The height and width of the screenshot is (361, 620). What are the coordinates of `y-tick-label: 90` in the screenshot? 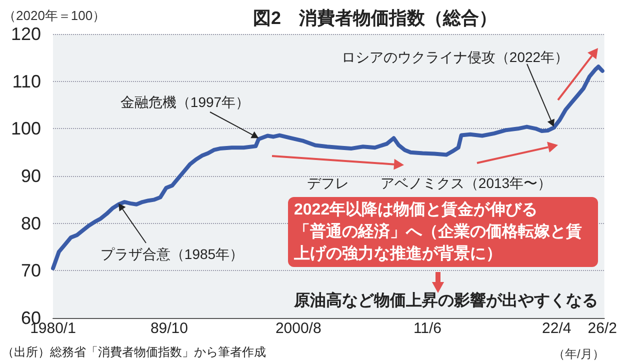 It's located at (30, 176).